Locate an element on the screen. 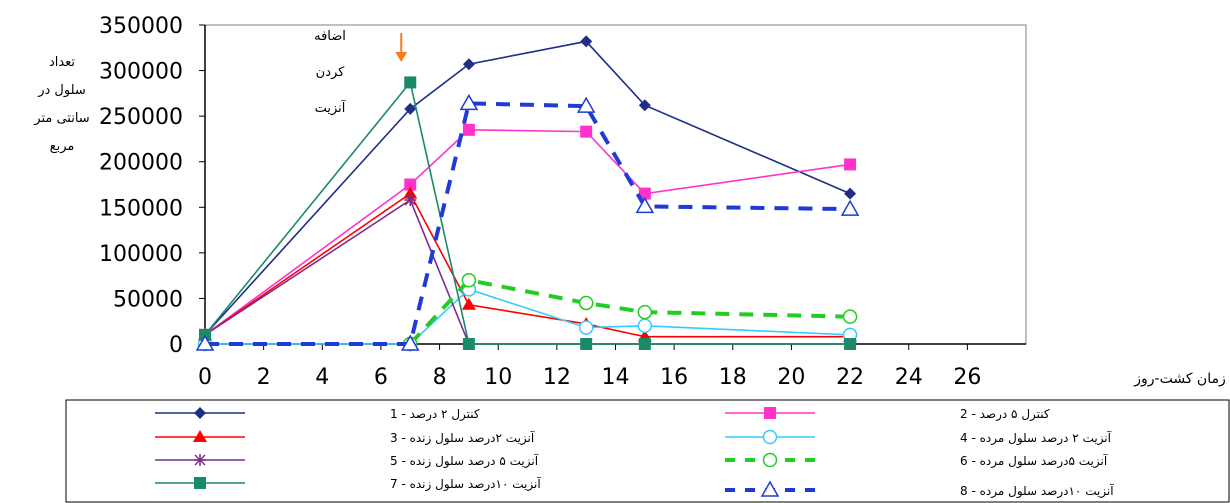  legend-label: آنزیت ۲ درصد سلول مرده - 4 is located at coordinates (1036, 438).